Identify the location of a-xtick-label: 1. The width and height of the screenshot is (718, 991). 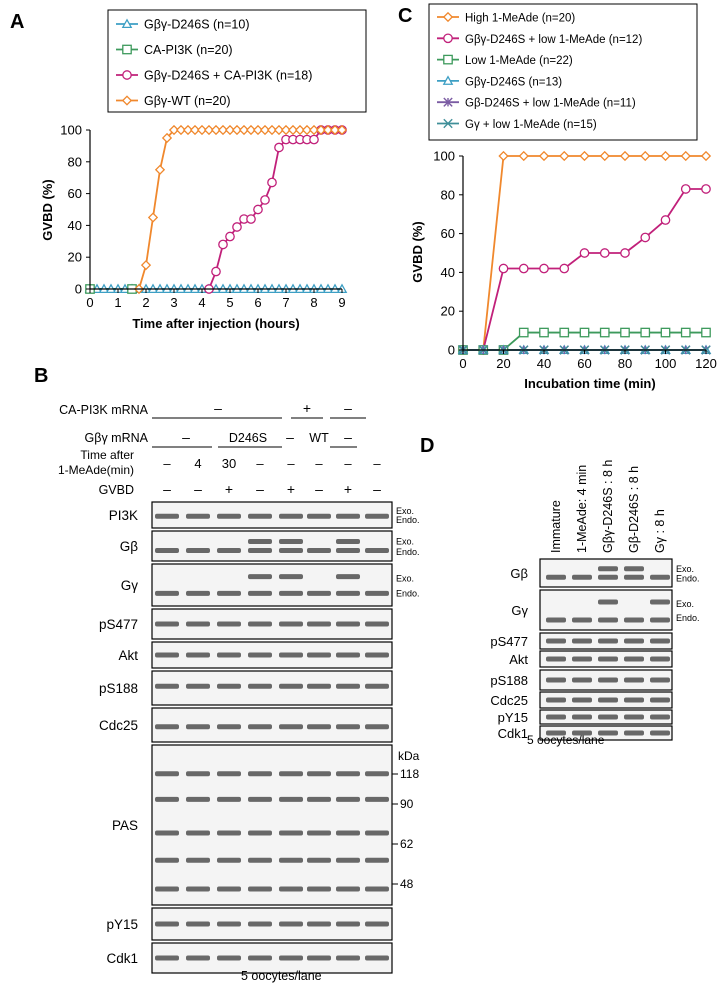
(117, 302).